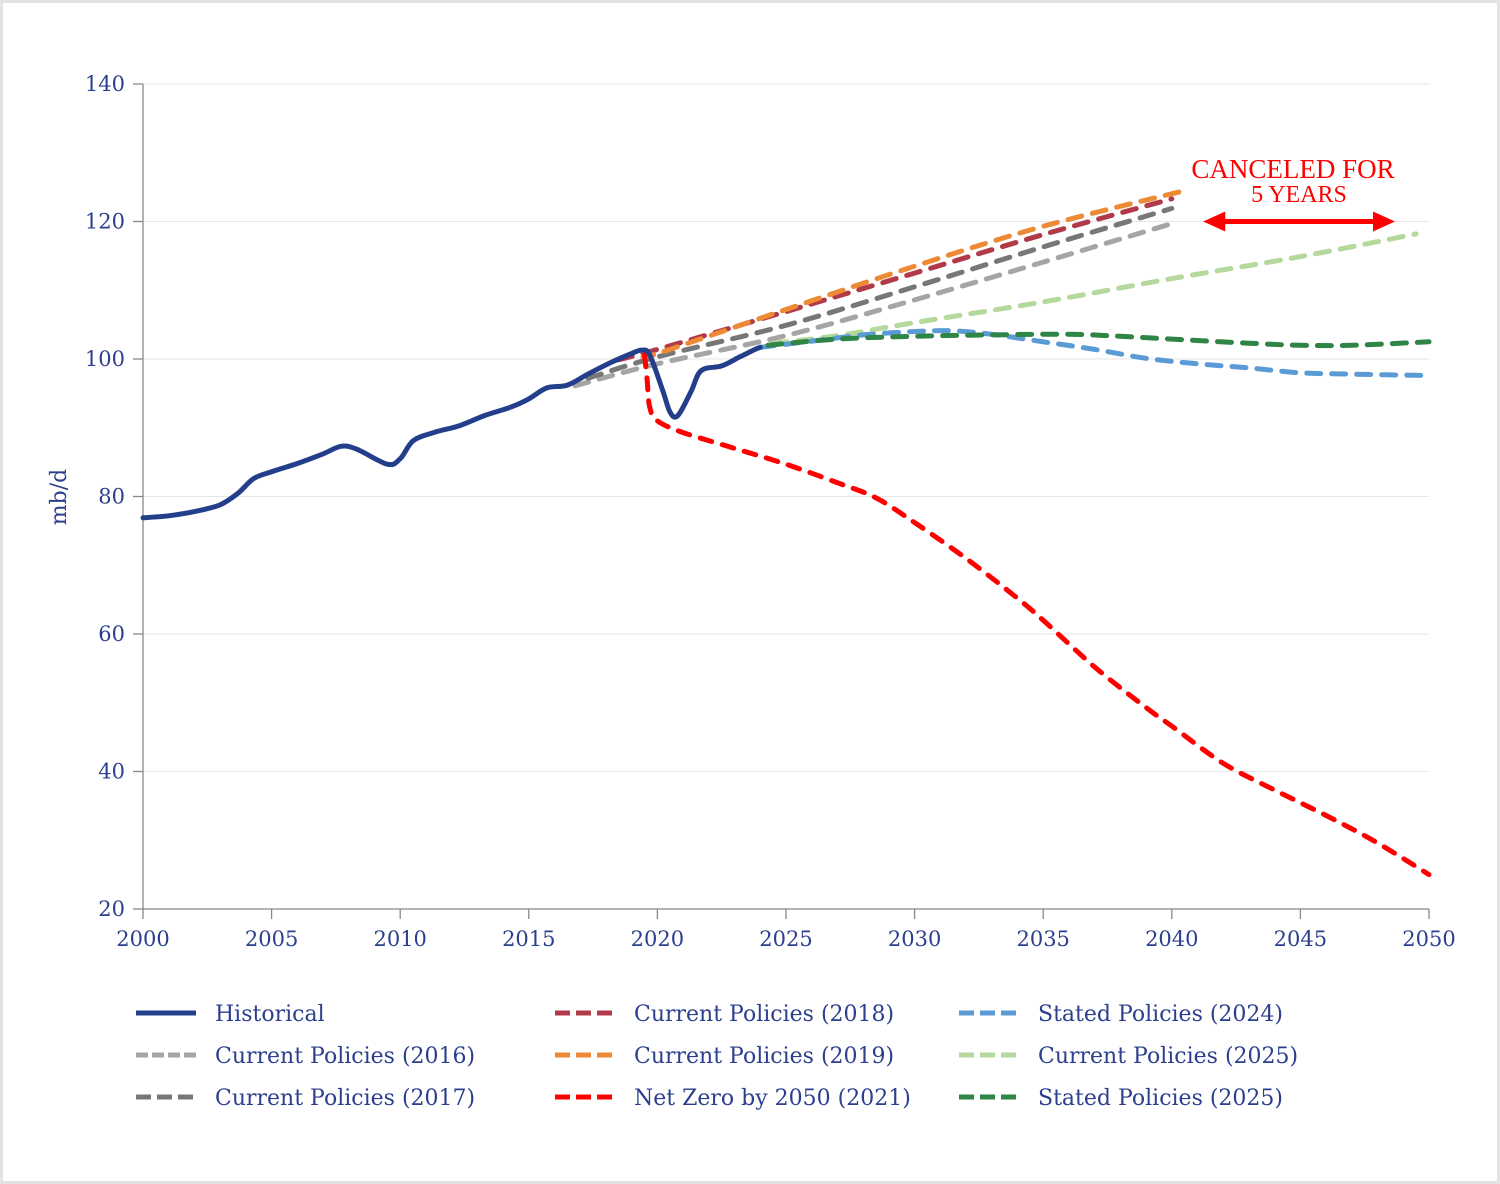 The width and height of the screenshot is (1500, 1184). What do you see at coordinates (772, 1098) in the screenshot?
I see `legend-label-nz2021: Net Zero by 2050 (2021)` at bounding box center [772, 1098].